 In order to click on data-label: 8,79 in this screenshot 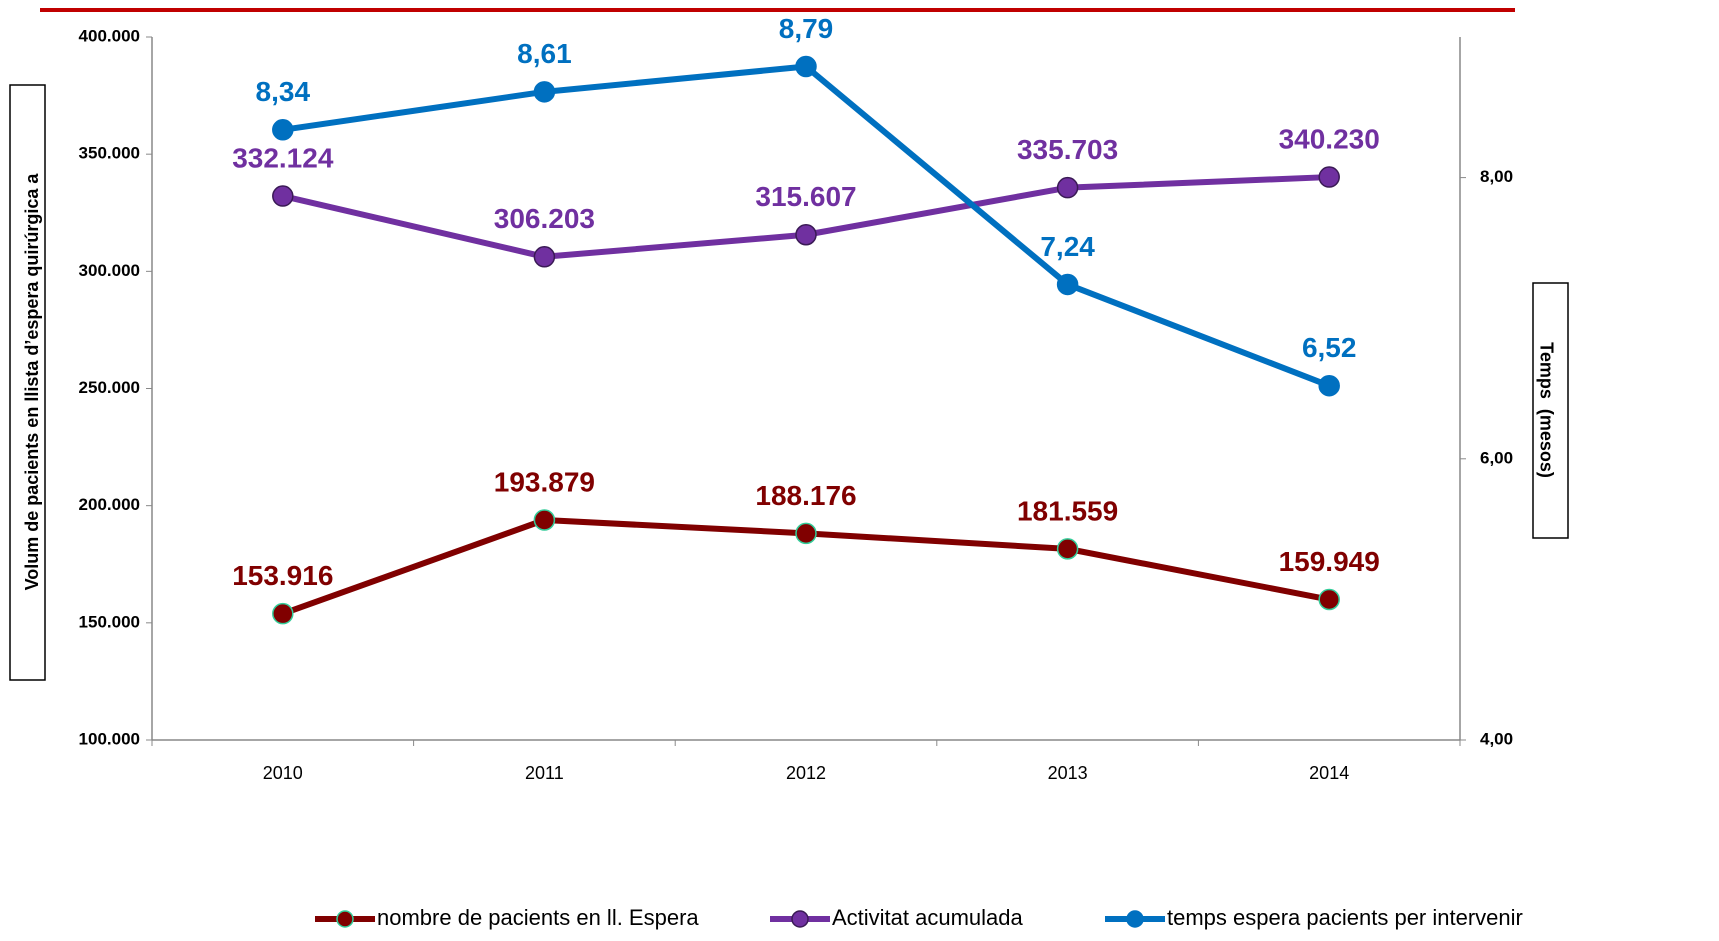, I will do `click(806, 28)`.